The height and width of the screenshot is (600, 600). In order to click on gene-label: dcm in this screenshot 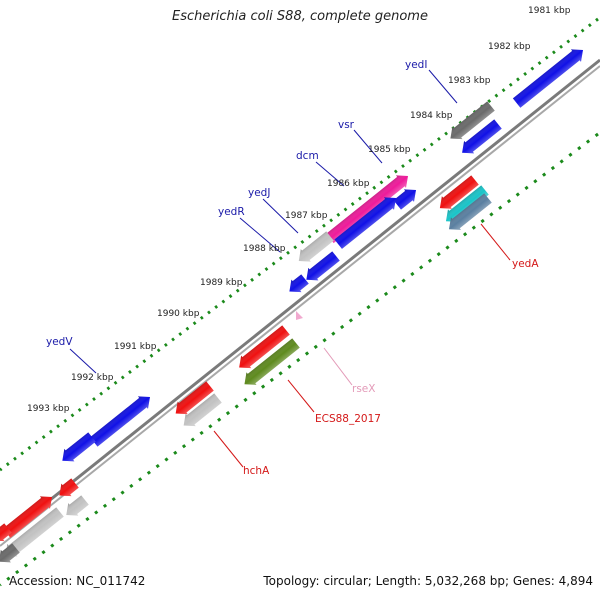, I will do `click(307, 156)`.